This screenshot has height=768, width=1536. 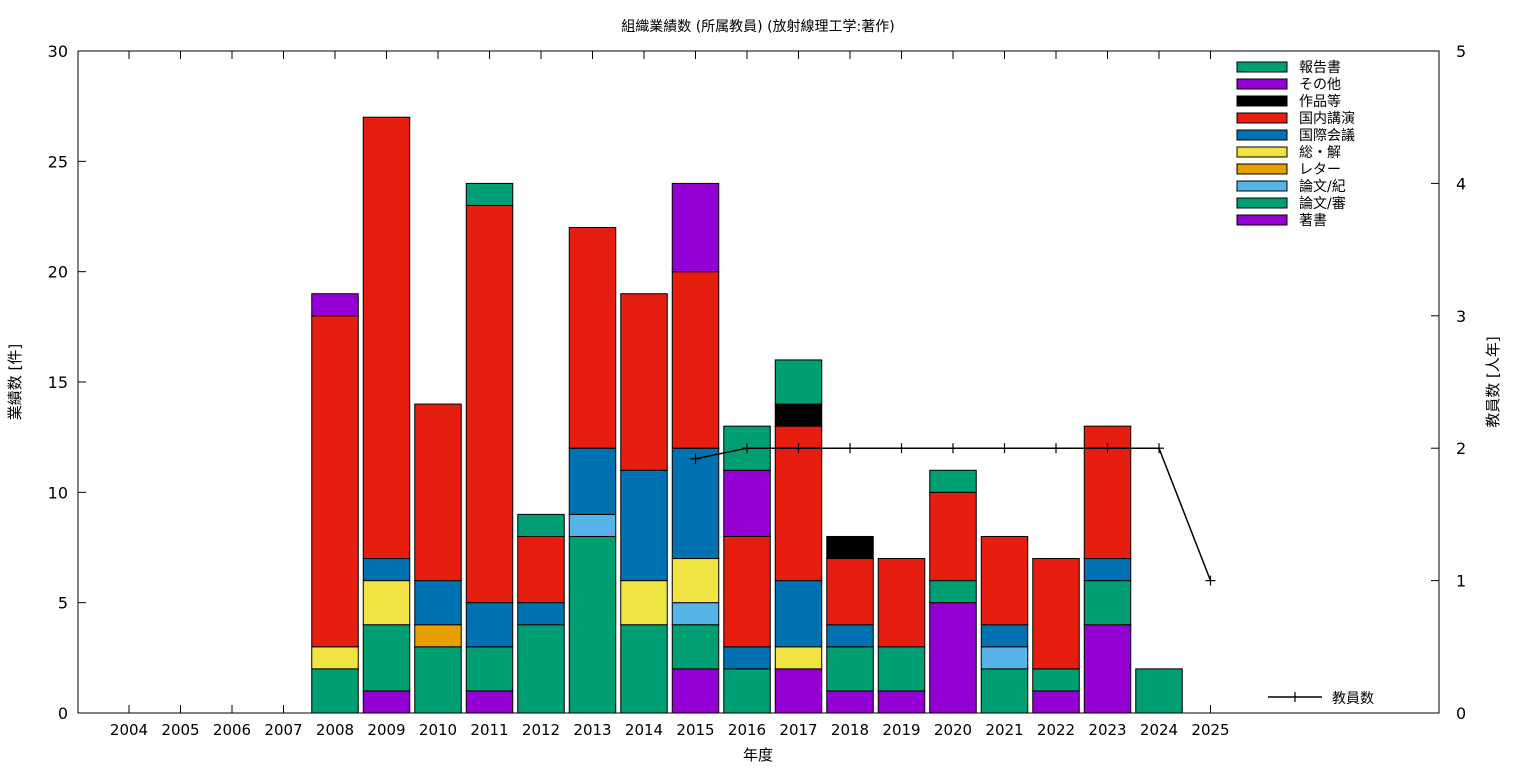 What do you see at coordinates (1461, 713) in the screenshot?
I see `y2-tick-label: 0` at bounding box center [1461, 713].